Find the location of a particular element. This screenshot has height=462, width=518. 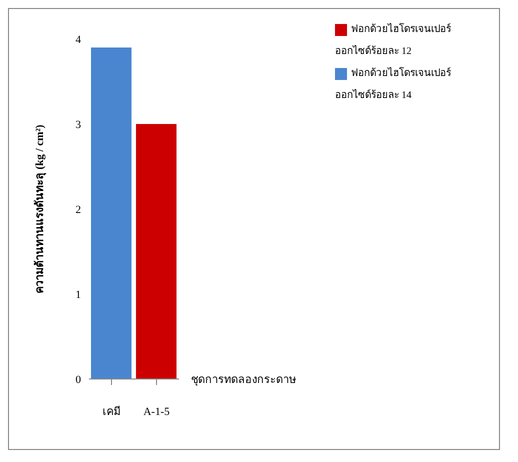

x-tick-label: เคมี is located at coordinates (111, 411).